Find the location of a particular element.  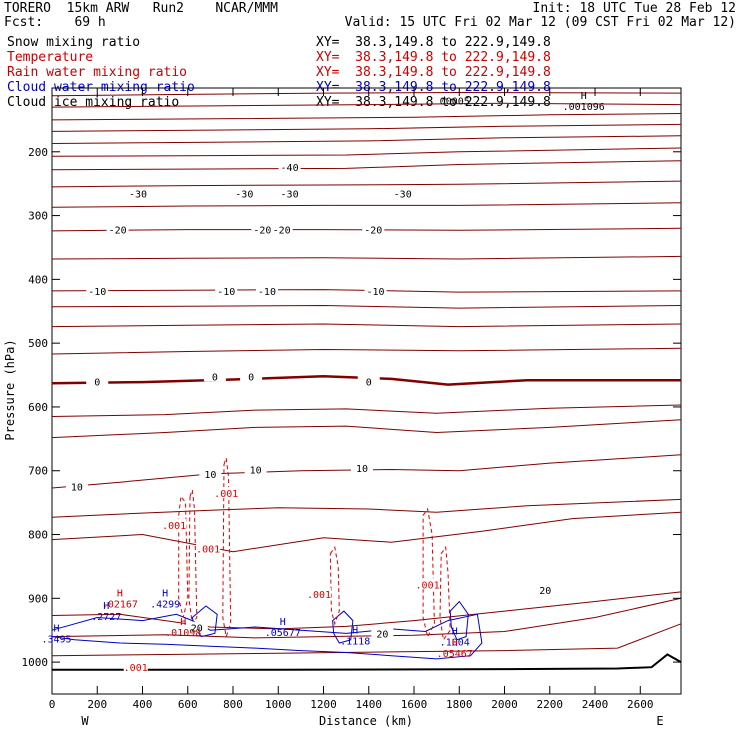

cloud-water-contour is located at coordinates (459, 620).